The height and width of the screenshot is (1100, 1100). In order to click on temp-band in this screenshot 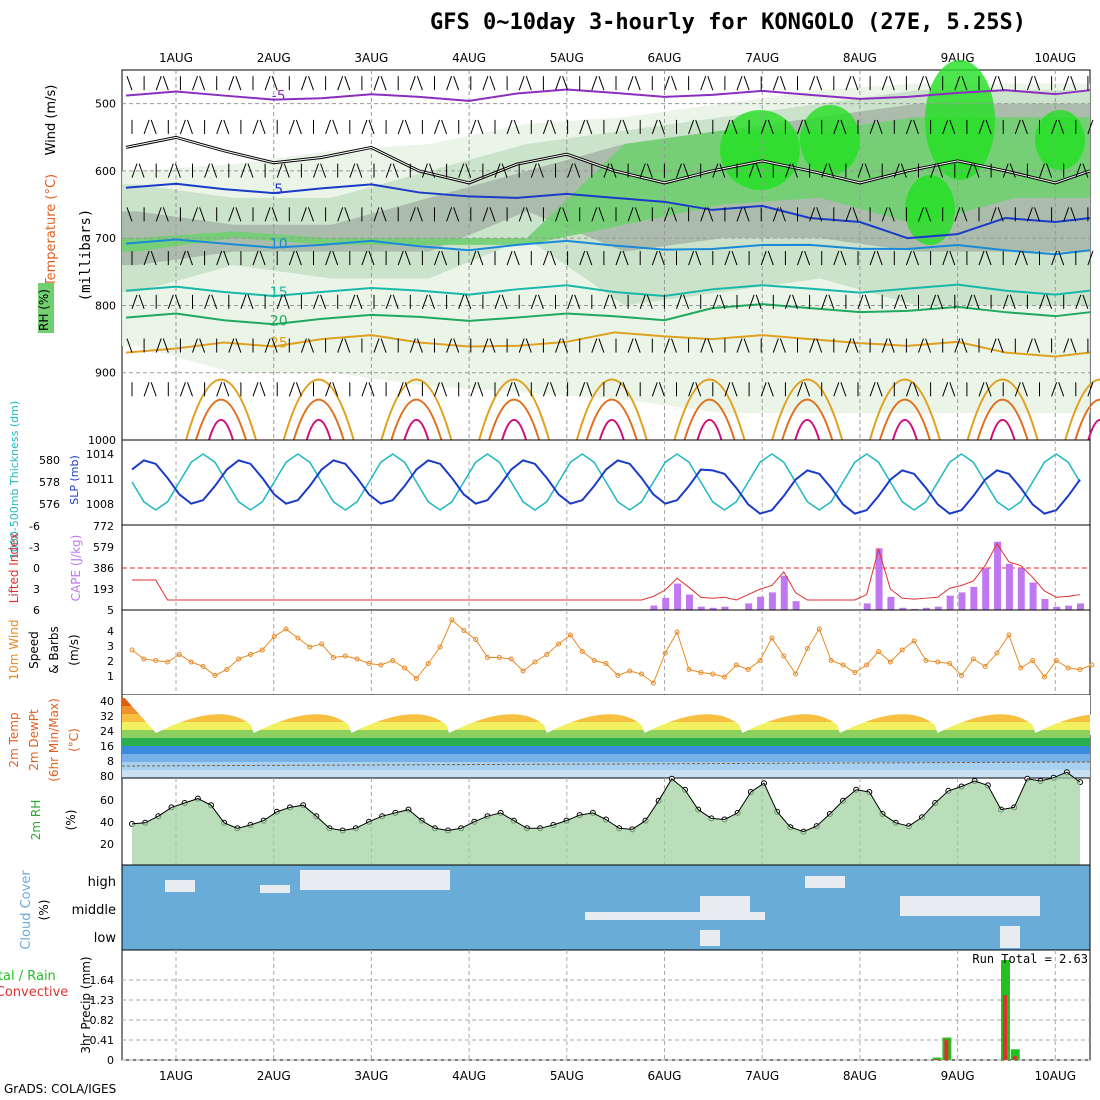, I will do `click(606, 718)`.